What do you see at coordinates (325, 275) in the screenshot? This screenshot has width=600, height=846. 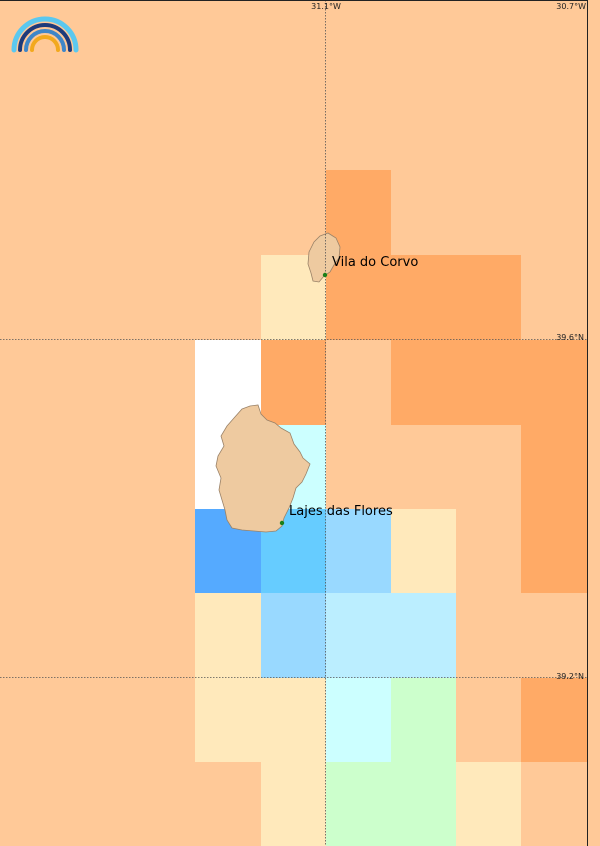 I see `corvo-marker` at bounding box center [325, 275].